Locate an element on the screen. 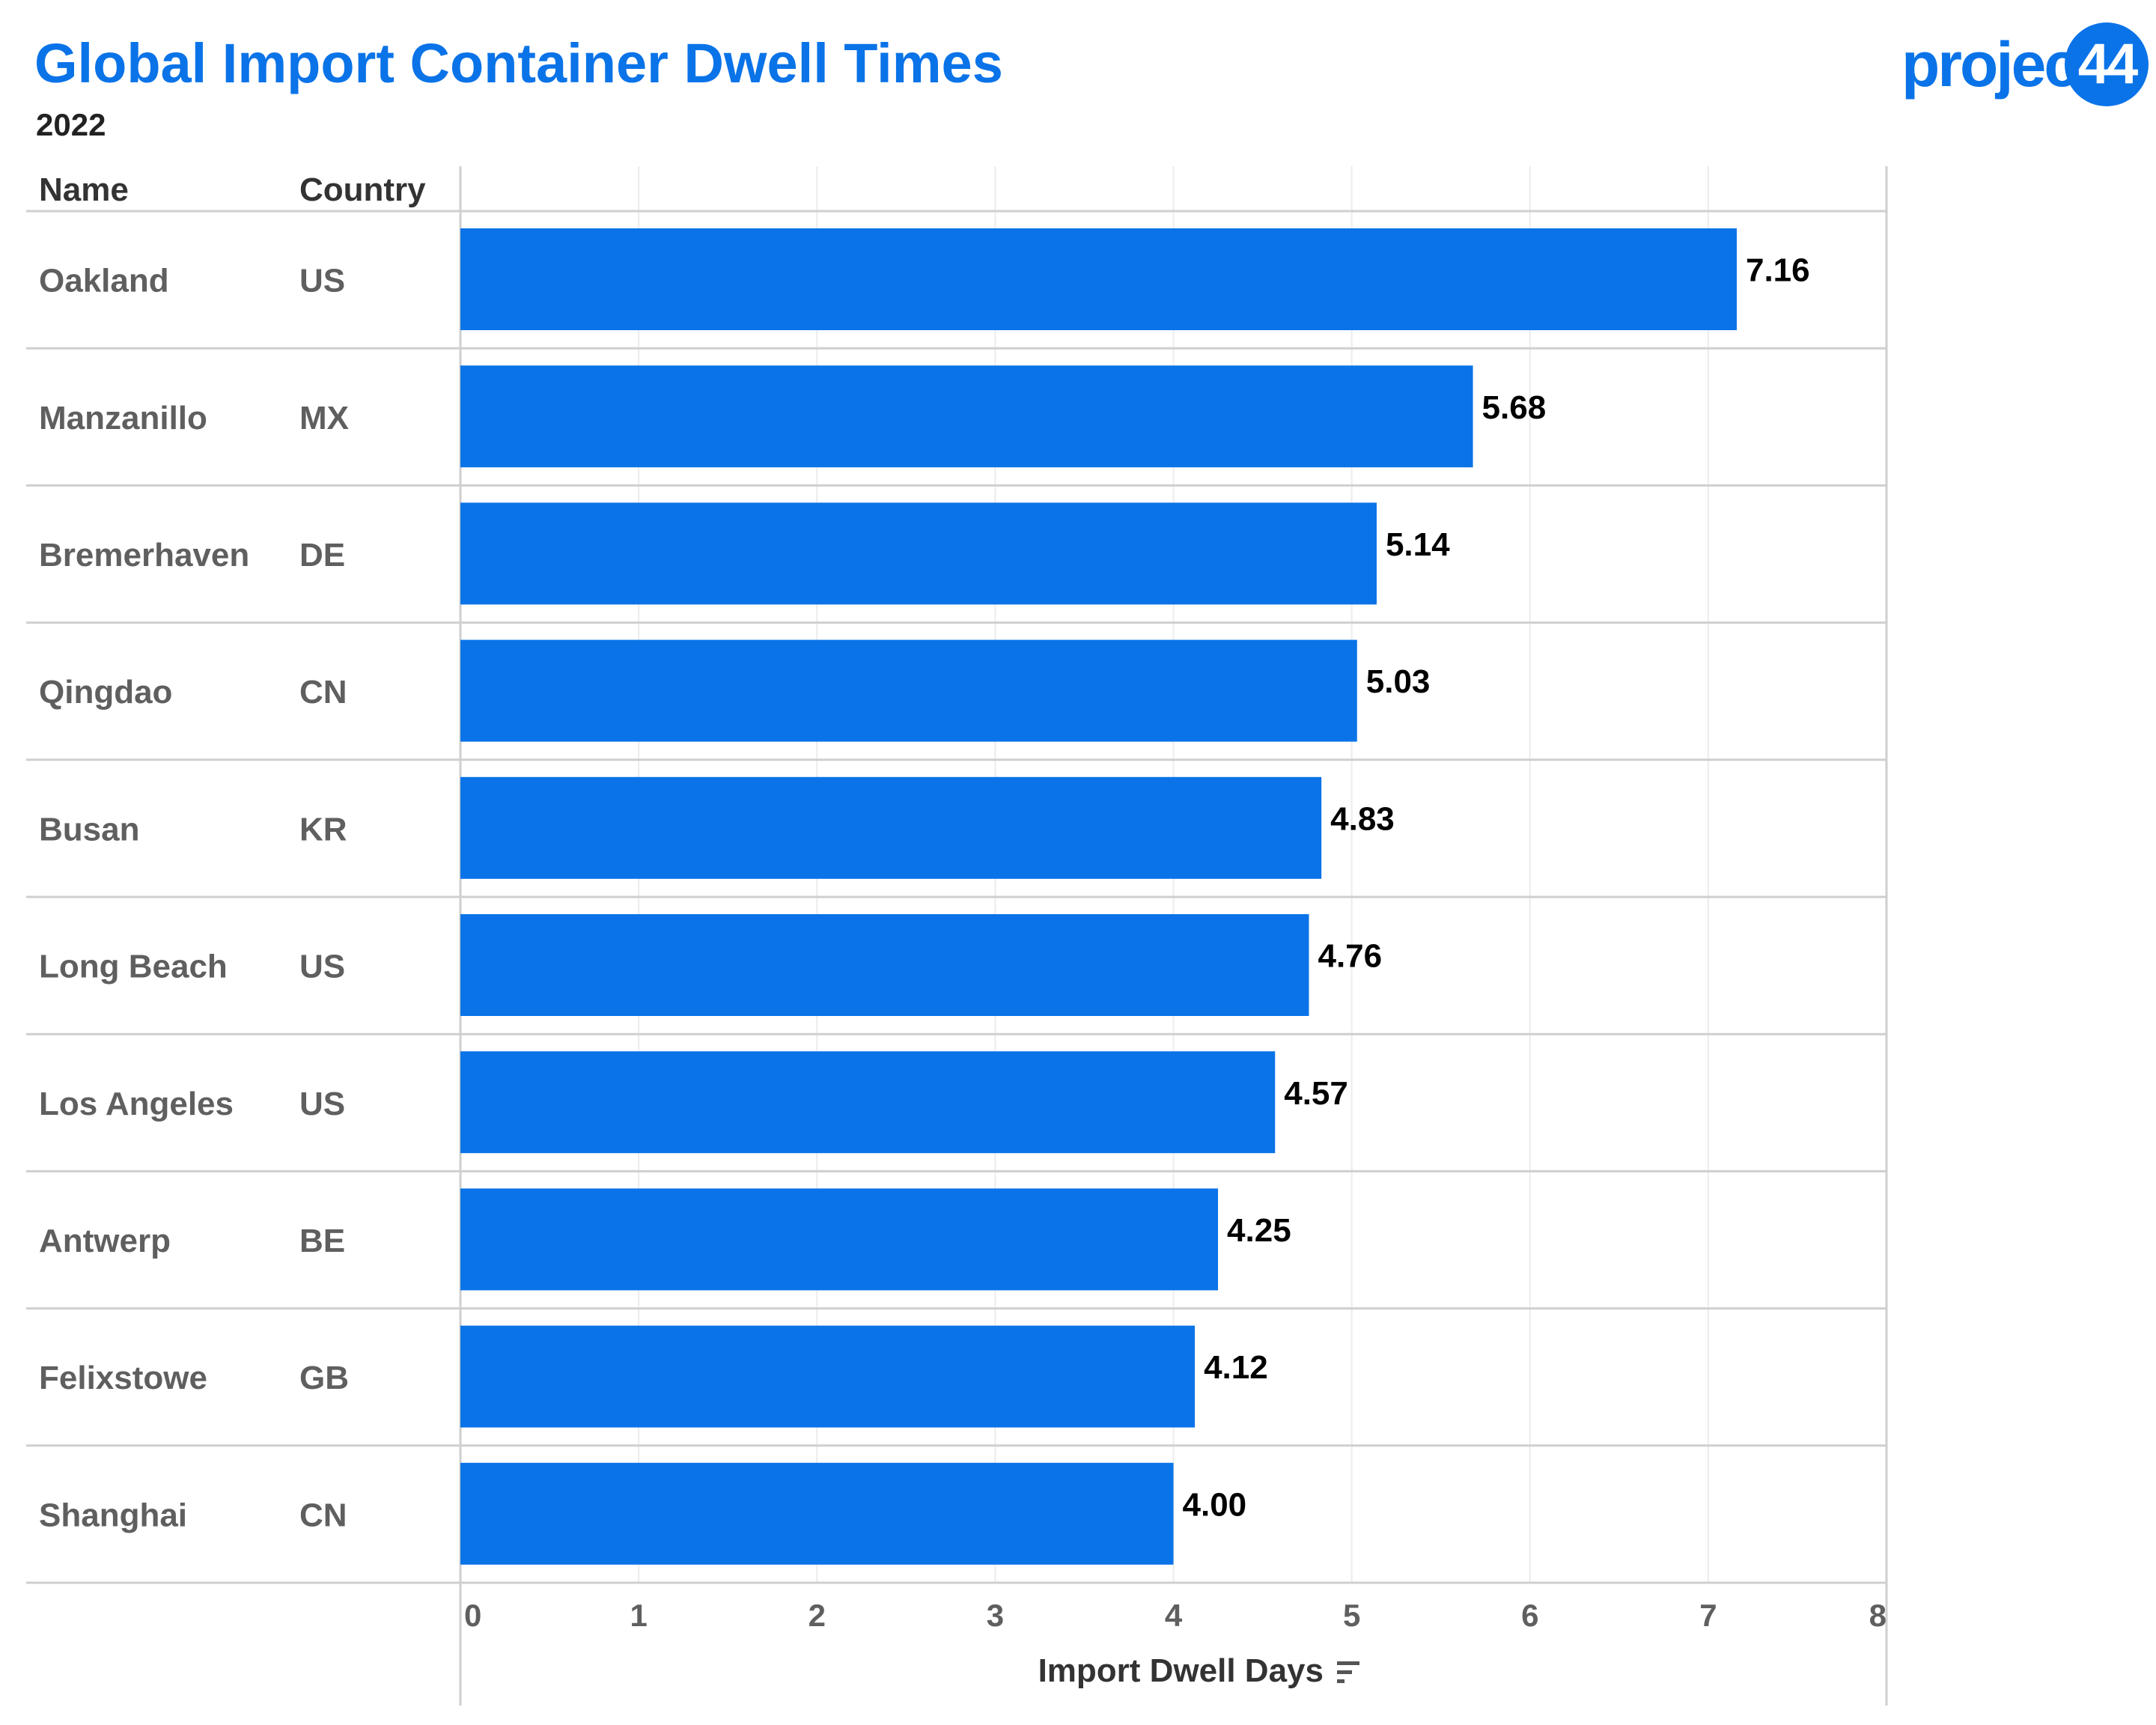  row-country: BE is located at coordinates (322, 1241).